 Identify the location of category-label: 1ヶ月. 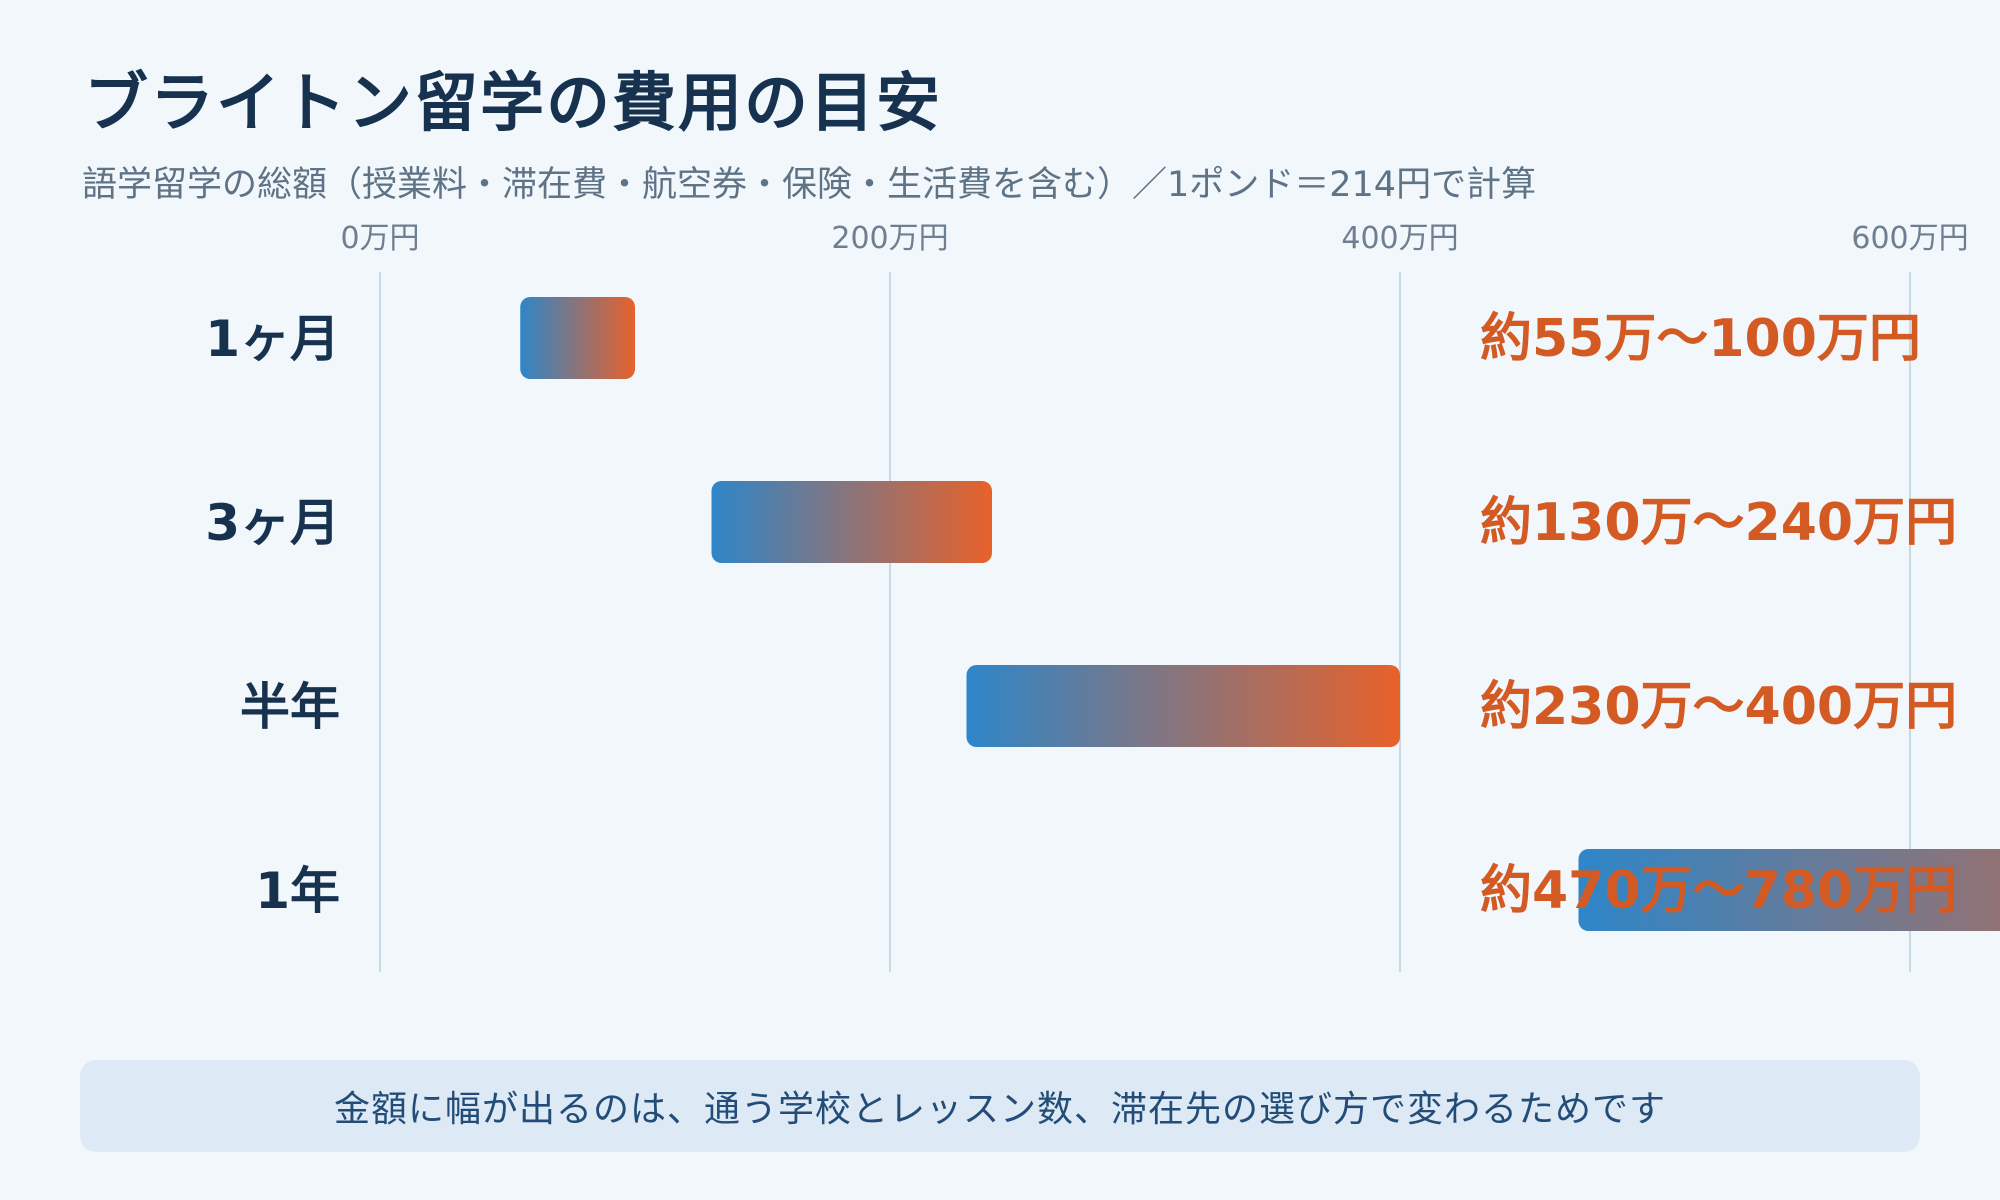
(272, 339).